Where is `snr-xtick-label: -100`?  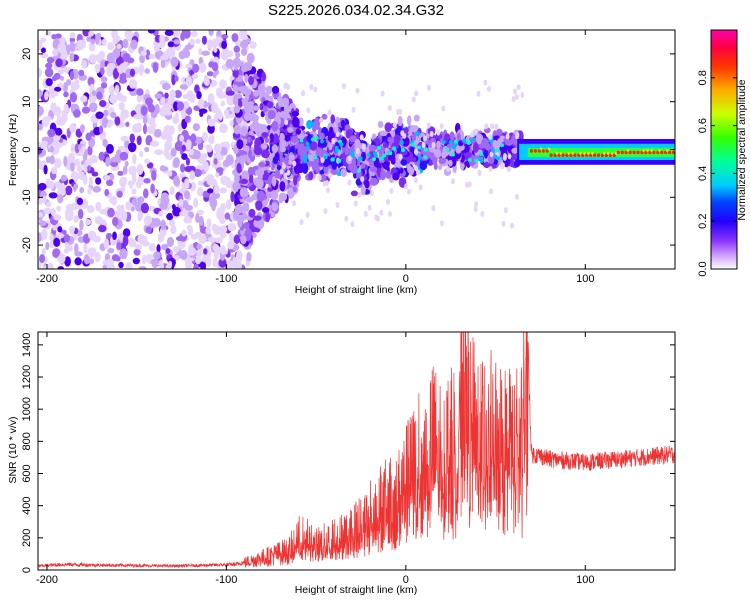
snr-xtick-label: -100 is located at coordinates (226, 580).